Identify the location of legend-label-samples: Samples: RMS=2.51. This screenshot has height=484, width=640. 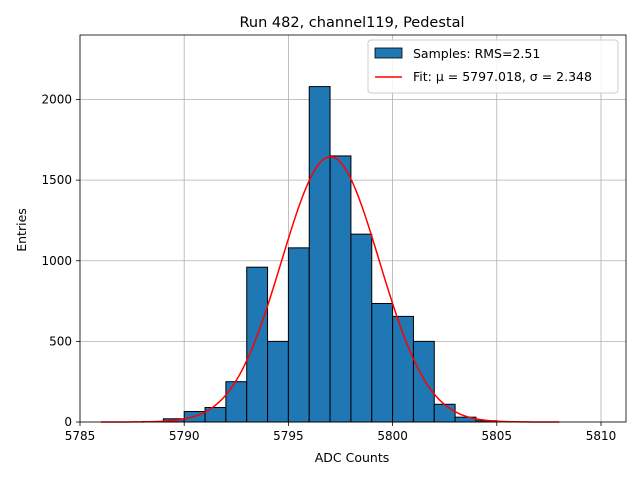
(476, 53).